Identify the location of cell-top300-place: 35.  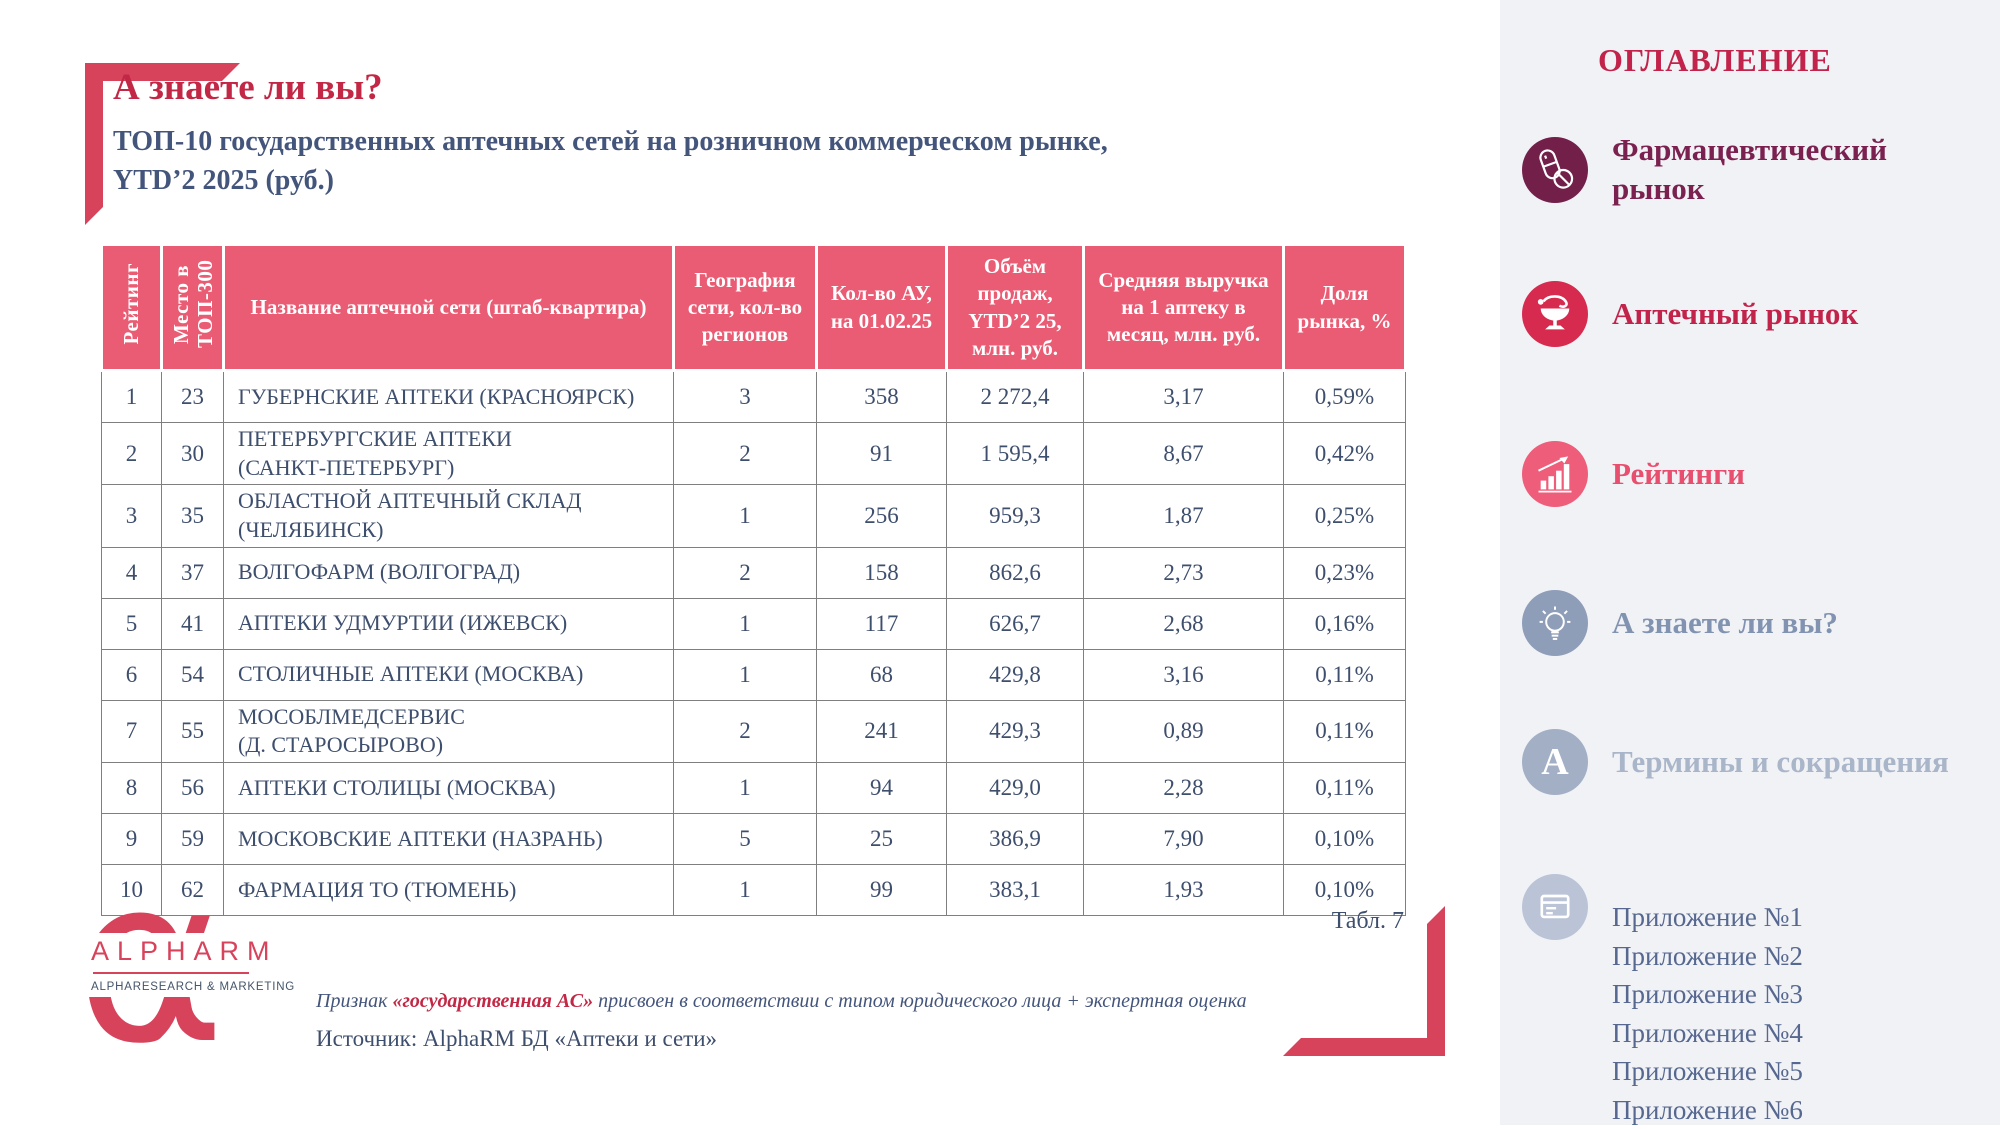
(193, 516).